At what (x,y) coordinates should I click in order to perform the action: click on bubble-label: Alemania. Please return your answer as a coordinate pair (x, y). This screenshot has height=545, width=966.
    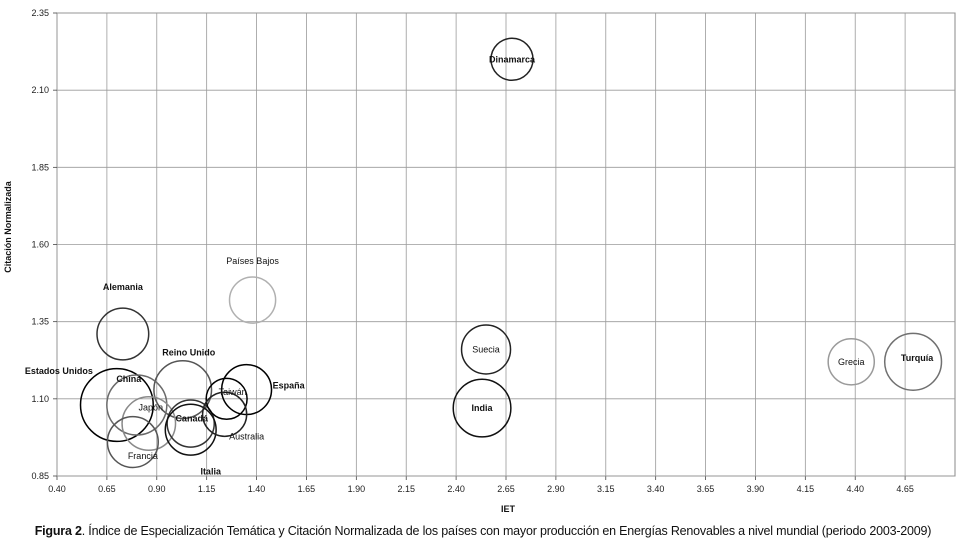
    Looking at the image, I should click on (123, 287).